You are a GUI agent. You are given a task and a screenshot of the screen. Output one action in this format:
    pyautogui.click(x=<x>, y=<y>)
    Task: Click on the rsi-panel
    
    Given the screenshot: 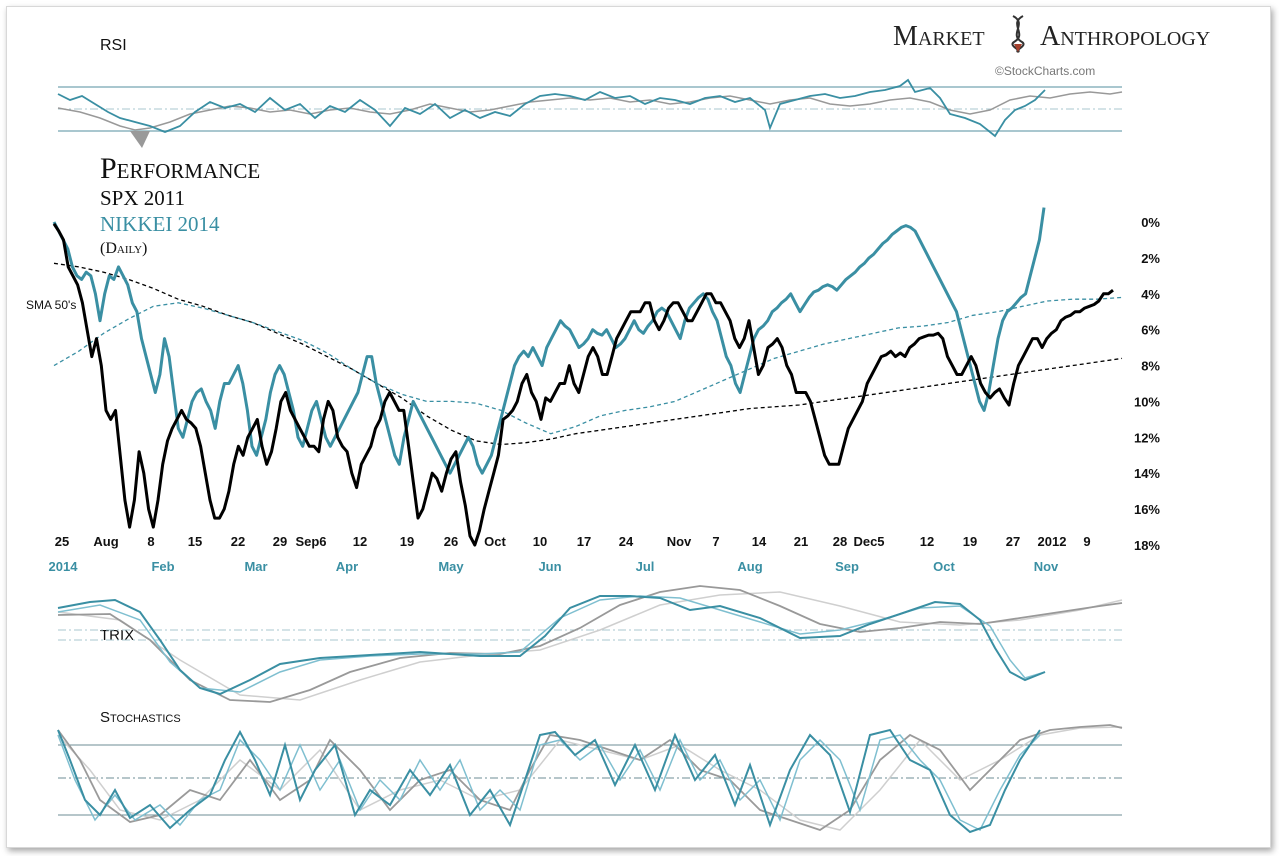 What is the action you would take?
    pyautogui.click(x=590, y=113)
    